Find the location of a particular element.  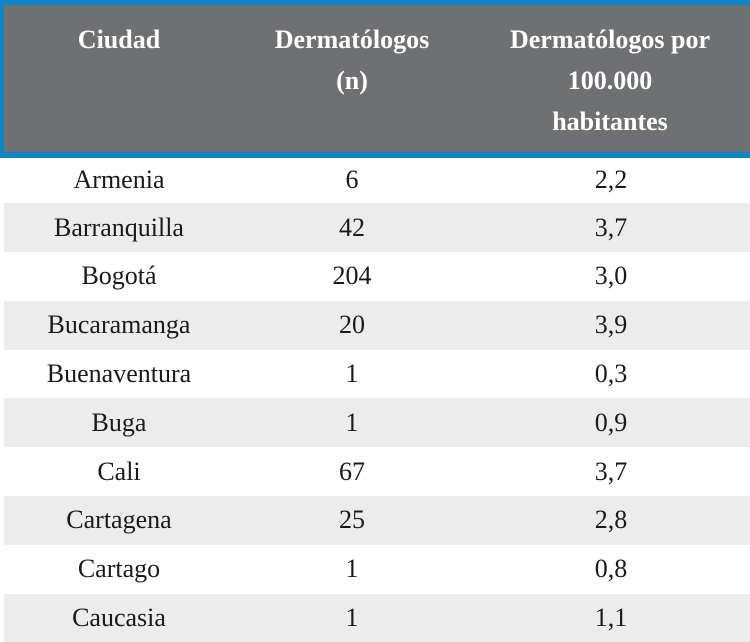

cell-city: Bogotá is located at coordinates (118, 276).